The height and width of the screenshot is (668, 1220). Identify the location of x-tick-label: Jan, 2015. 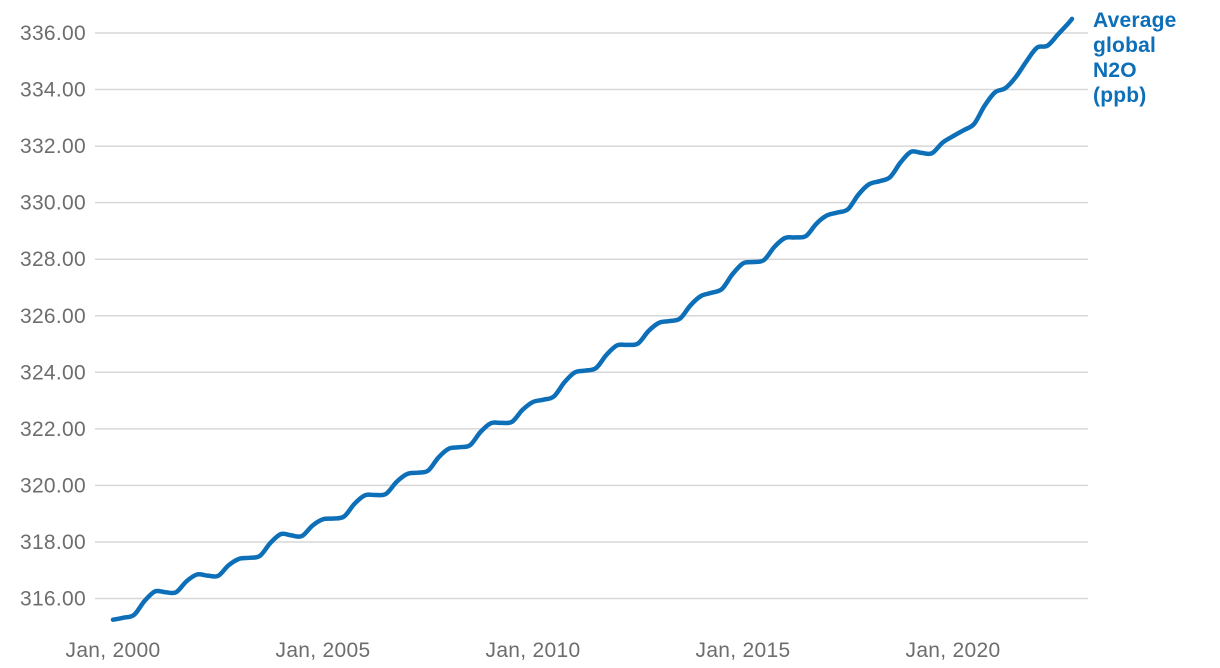
(743, 650).